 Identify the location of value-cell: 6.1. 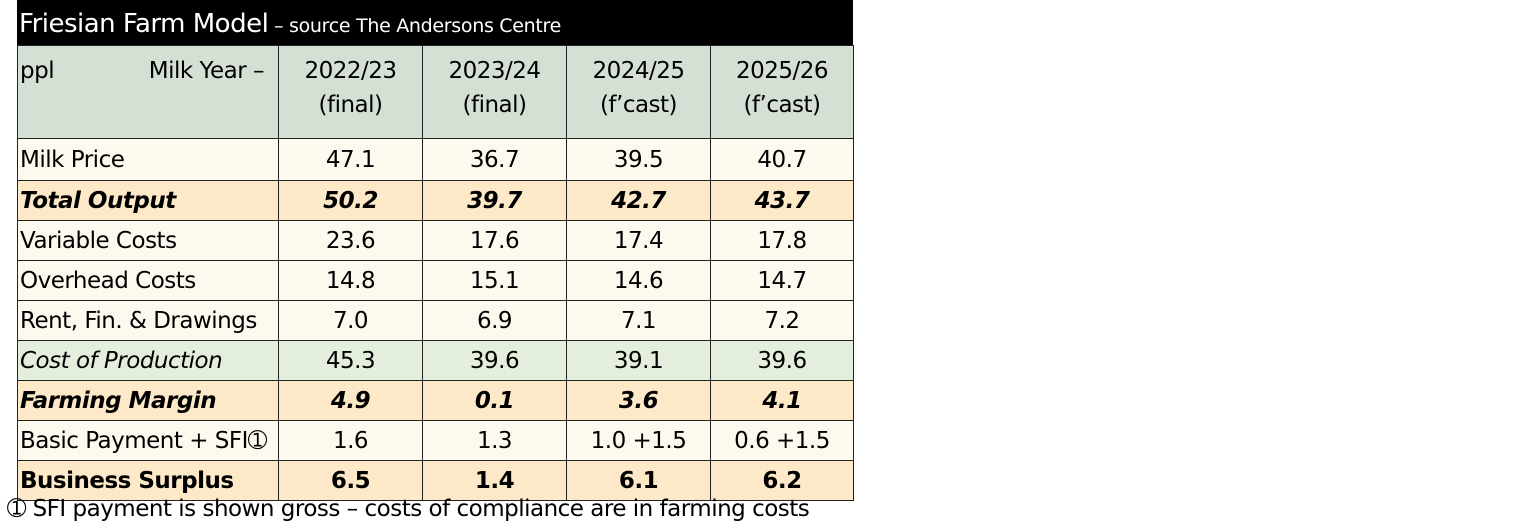
(638, 480).